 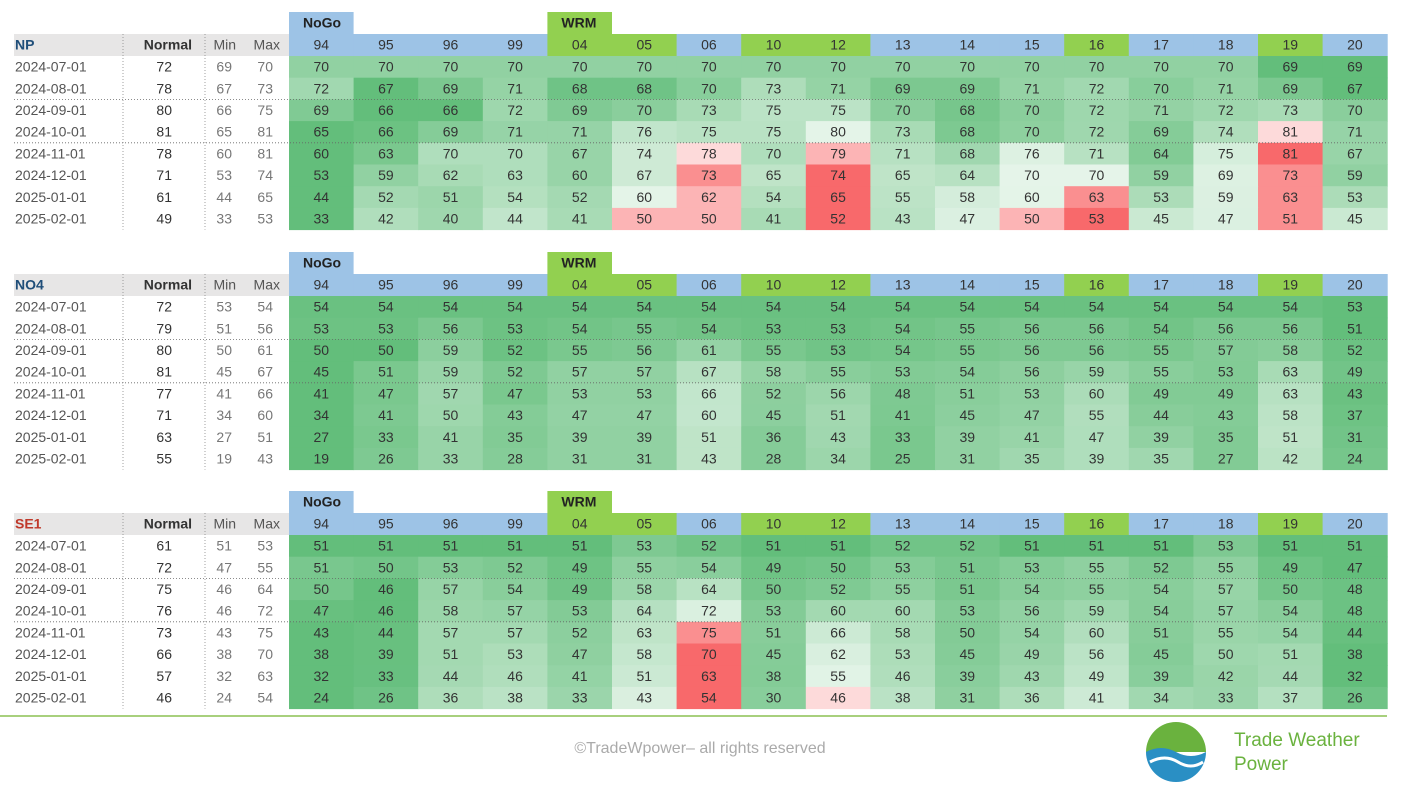 What do you see at coordinates (774, 437) in the screenshot?
I see `cell-value: 36` at bounding box center [774, 437].